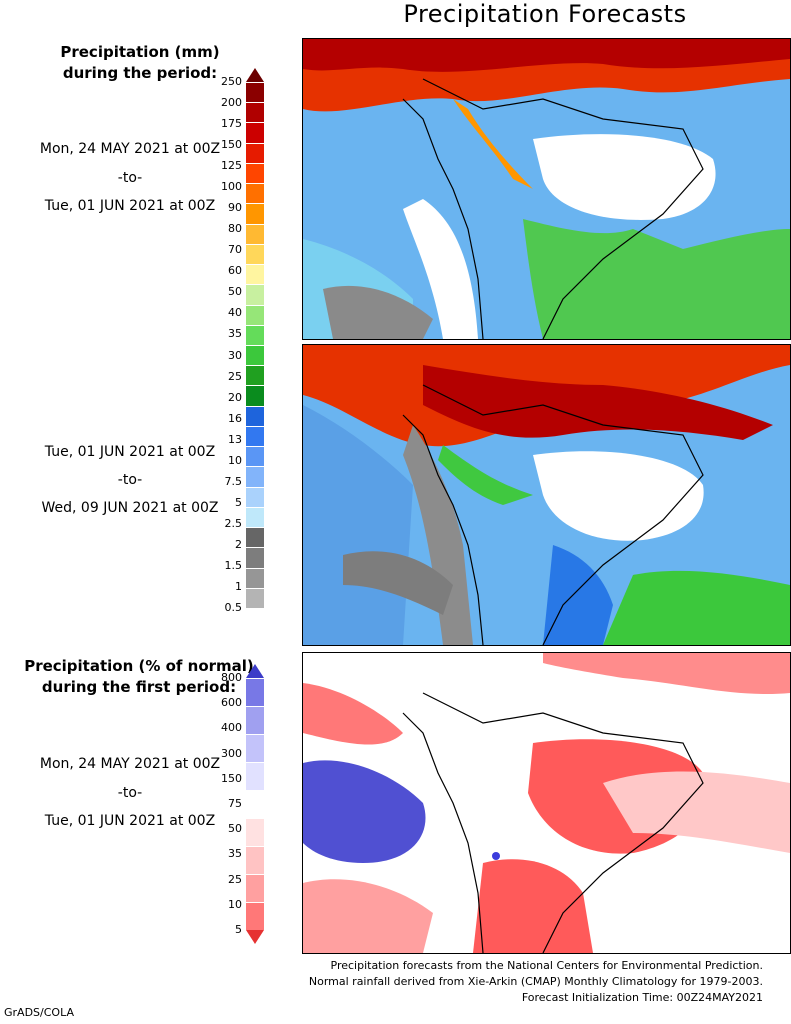  I want to click on period2-sep: -to-, so click(130, 480).